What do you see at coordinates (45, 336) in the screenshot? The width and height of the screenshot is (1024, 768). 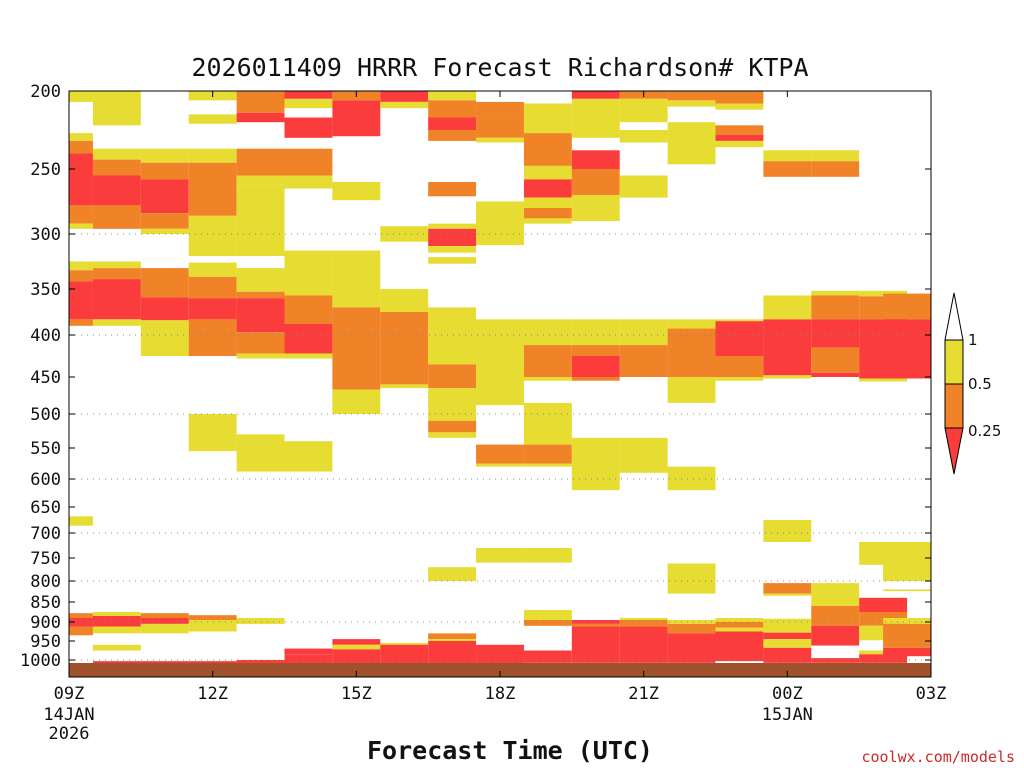 I see `y-tick-label: 400` at bounding box center [45, 336].